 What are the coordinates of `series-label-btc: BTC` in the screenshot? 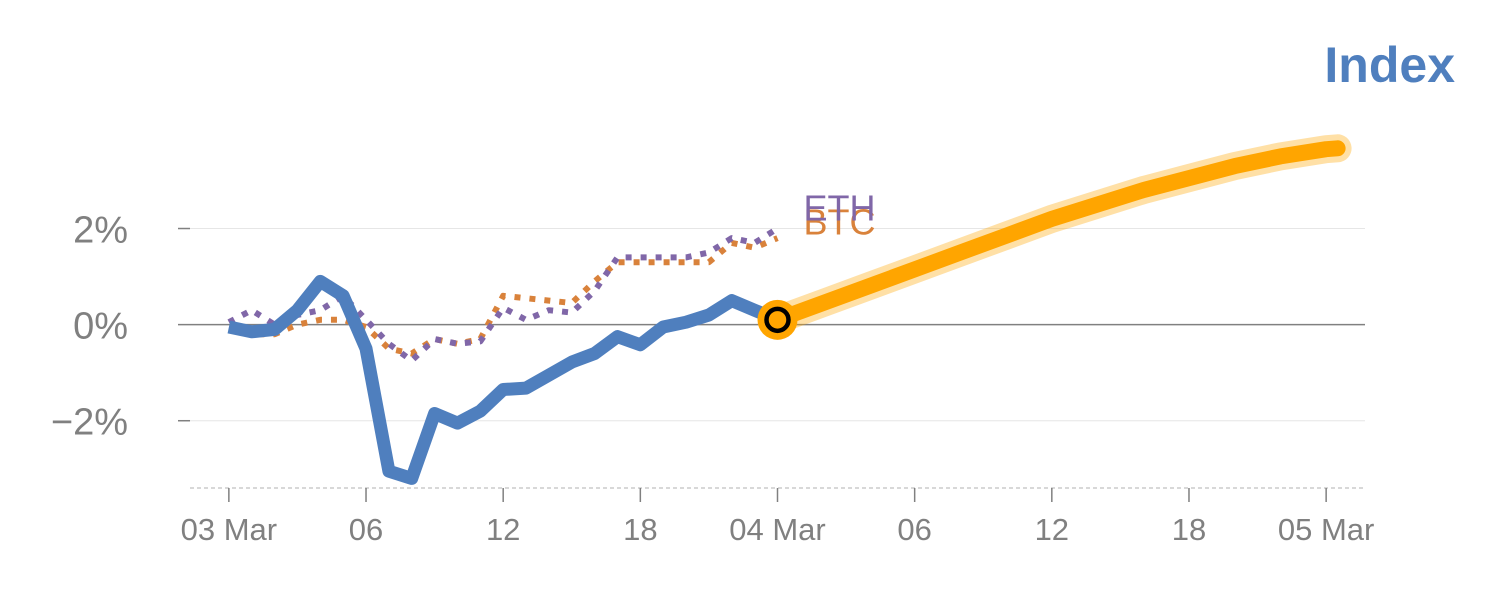 It's located at (840, 222).